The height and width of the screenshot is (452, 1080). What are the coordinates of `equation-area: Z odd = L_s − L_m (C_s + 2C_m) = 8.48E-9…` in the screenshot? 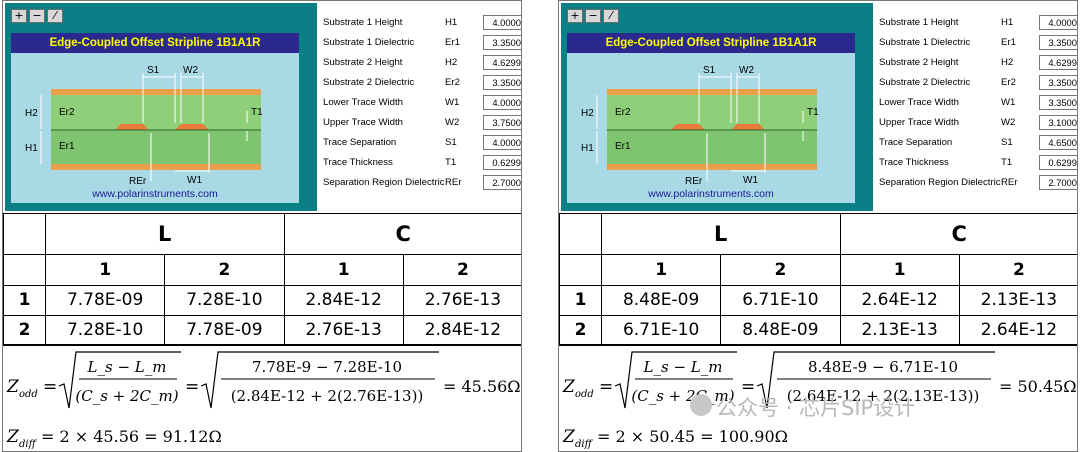 It's located at (818, 398).